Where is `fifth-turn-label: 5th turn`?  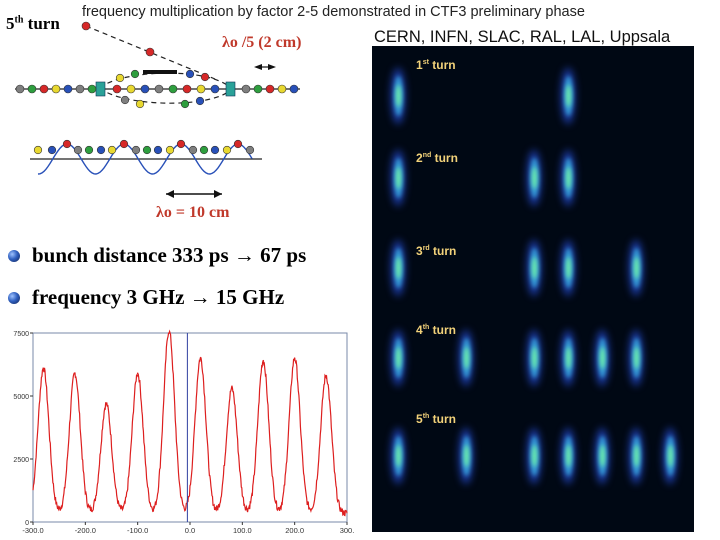 fifth-turn-label: 5th turn is located at coordinates (33, 24).